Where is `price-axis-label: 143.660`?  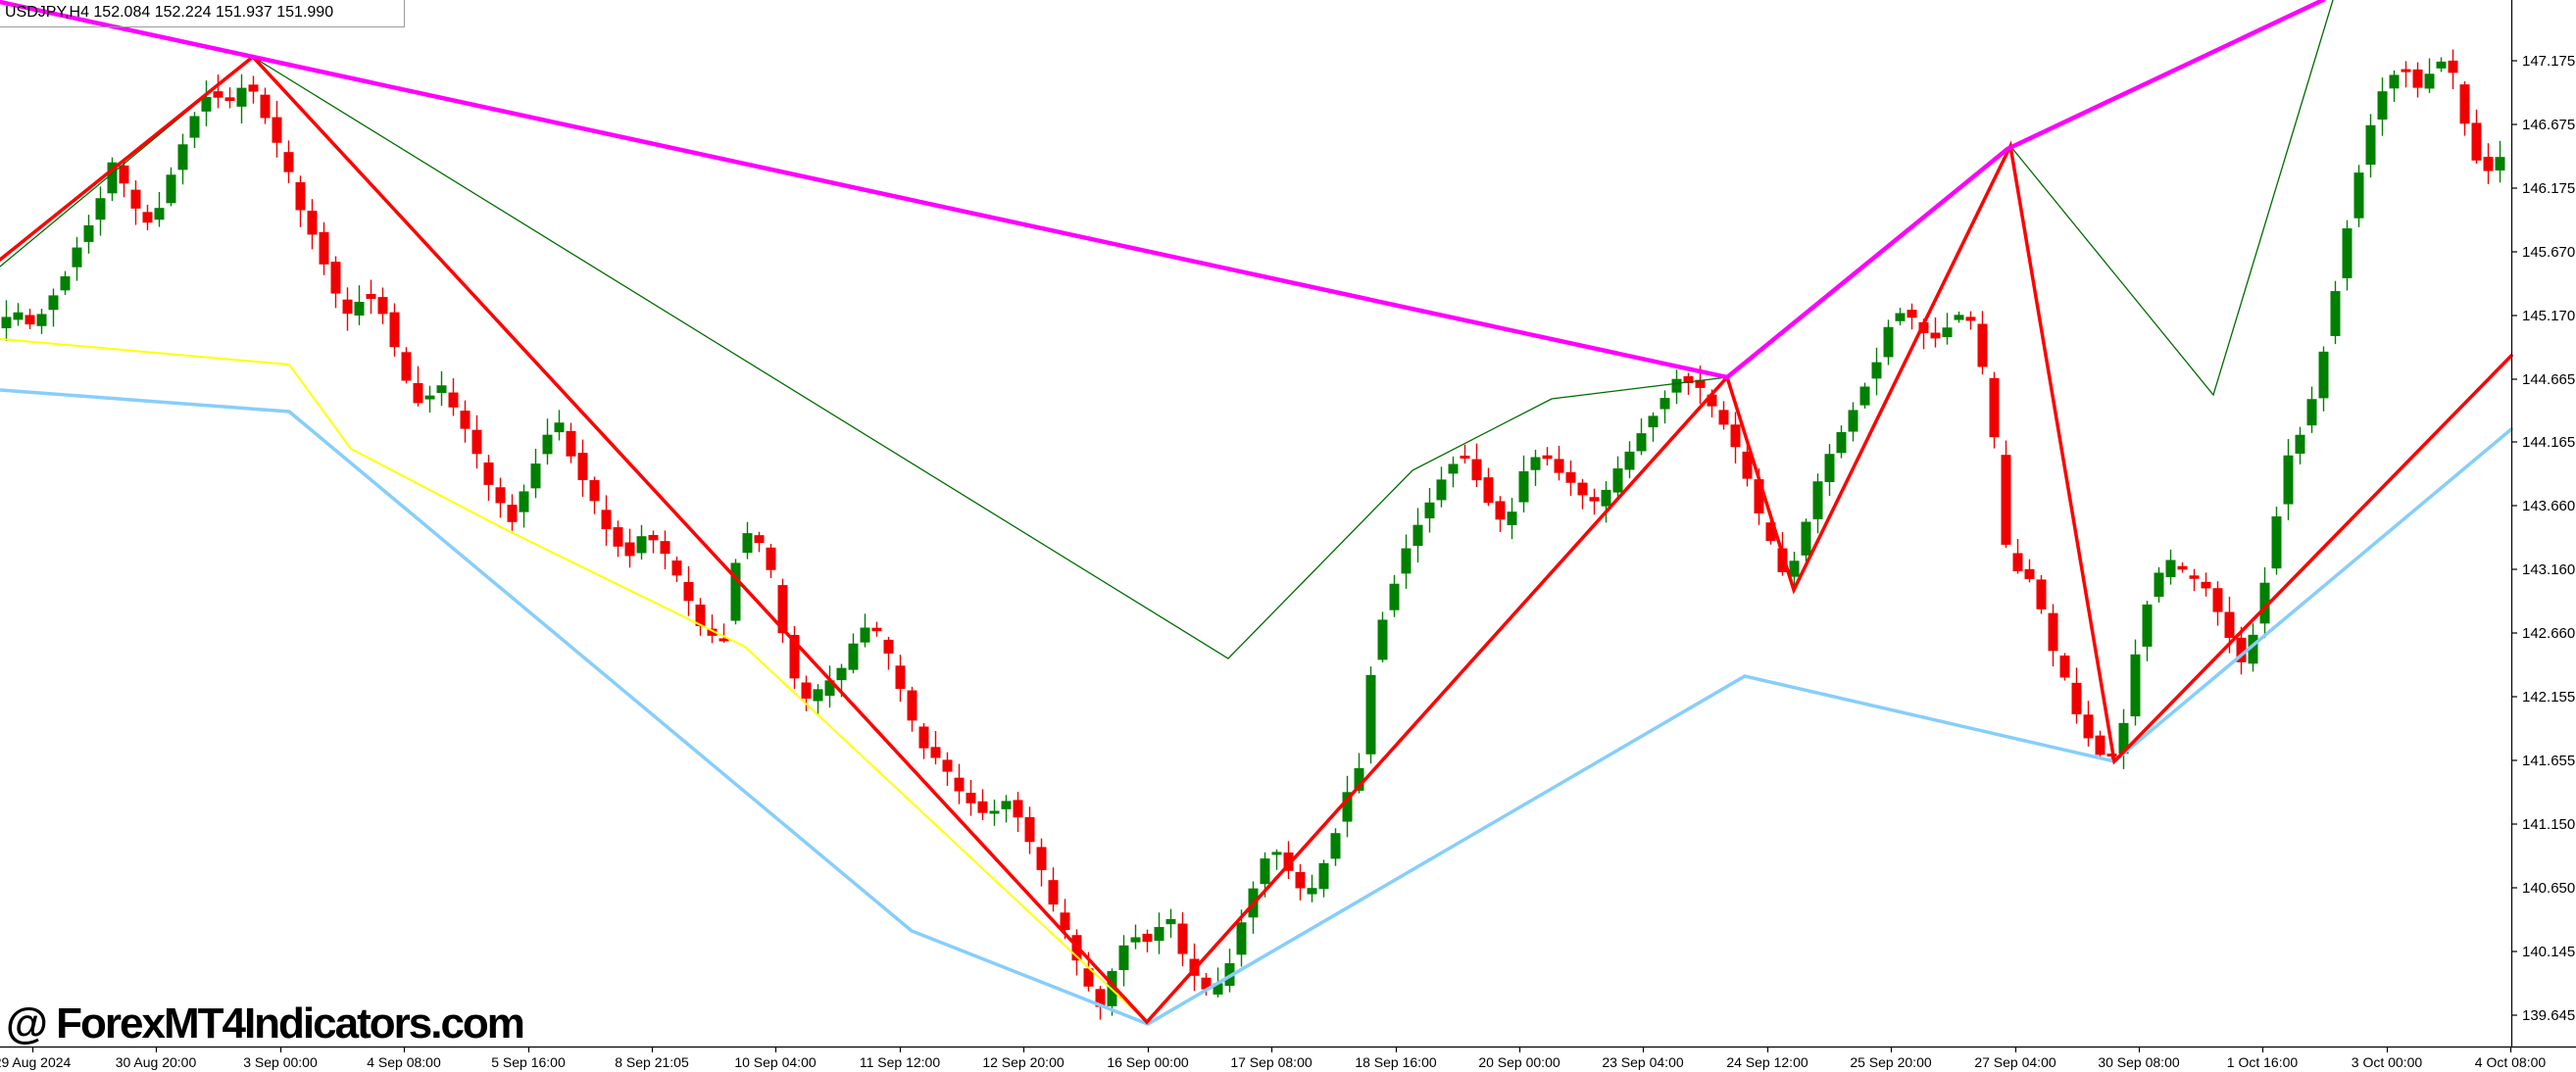
price-axis-label: 143.660 is located at coordinates (2548, 506).